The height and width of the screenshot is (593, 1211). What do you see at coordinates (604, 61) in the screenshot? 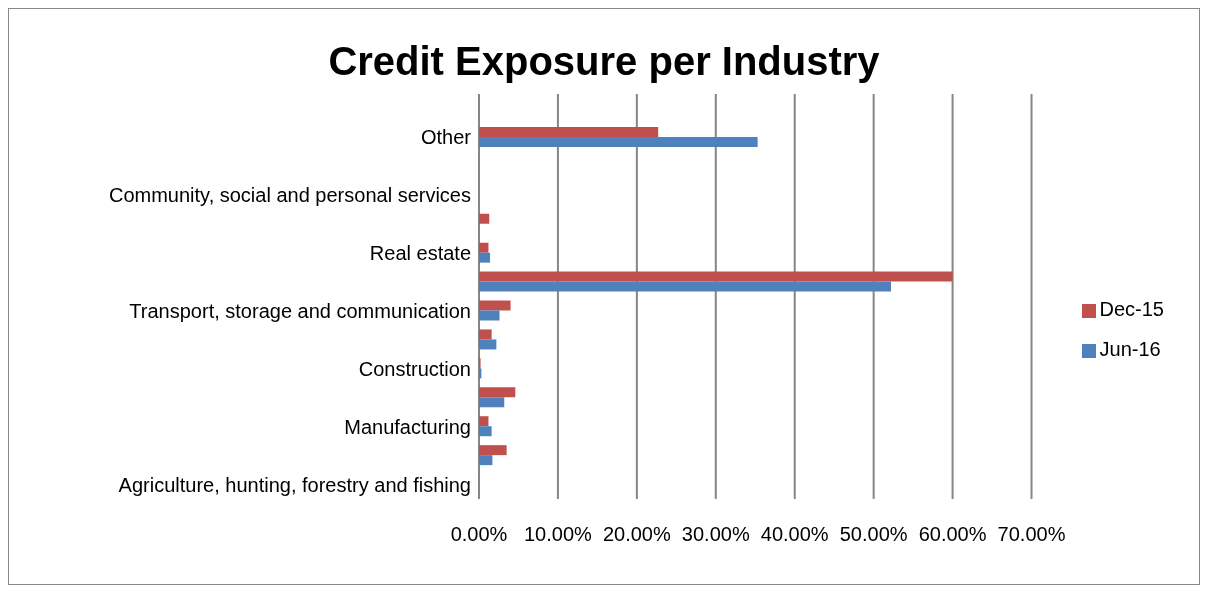
I see `chart-title: Credit Exposure per Industry` at bounding box center [604, 61].